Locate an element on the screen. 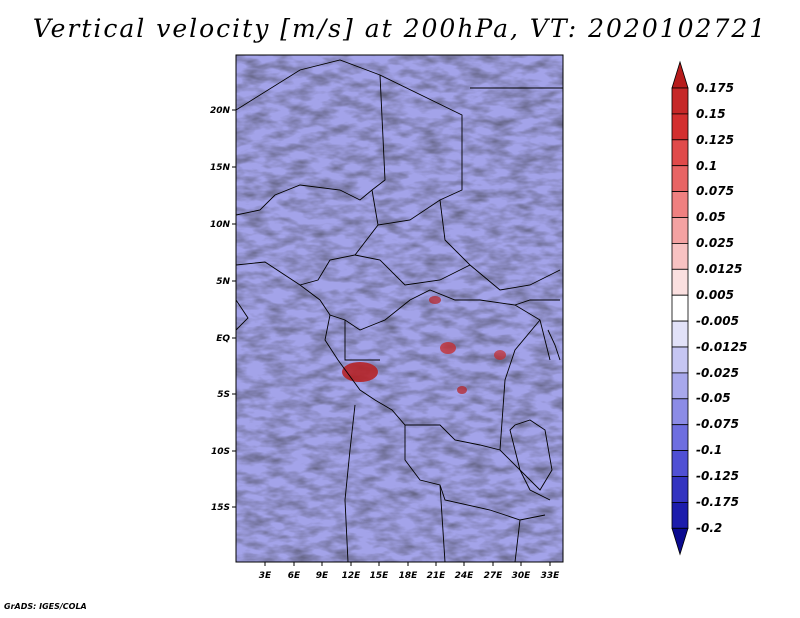  longitude-labels: 3E 6E 9E 12E 15E 18E 21E 24E 27E 30E 33E is located at coordinates (409, 576).